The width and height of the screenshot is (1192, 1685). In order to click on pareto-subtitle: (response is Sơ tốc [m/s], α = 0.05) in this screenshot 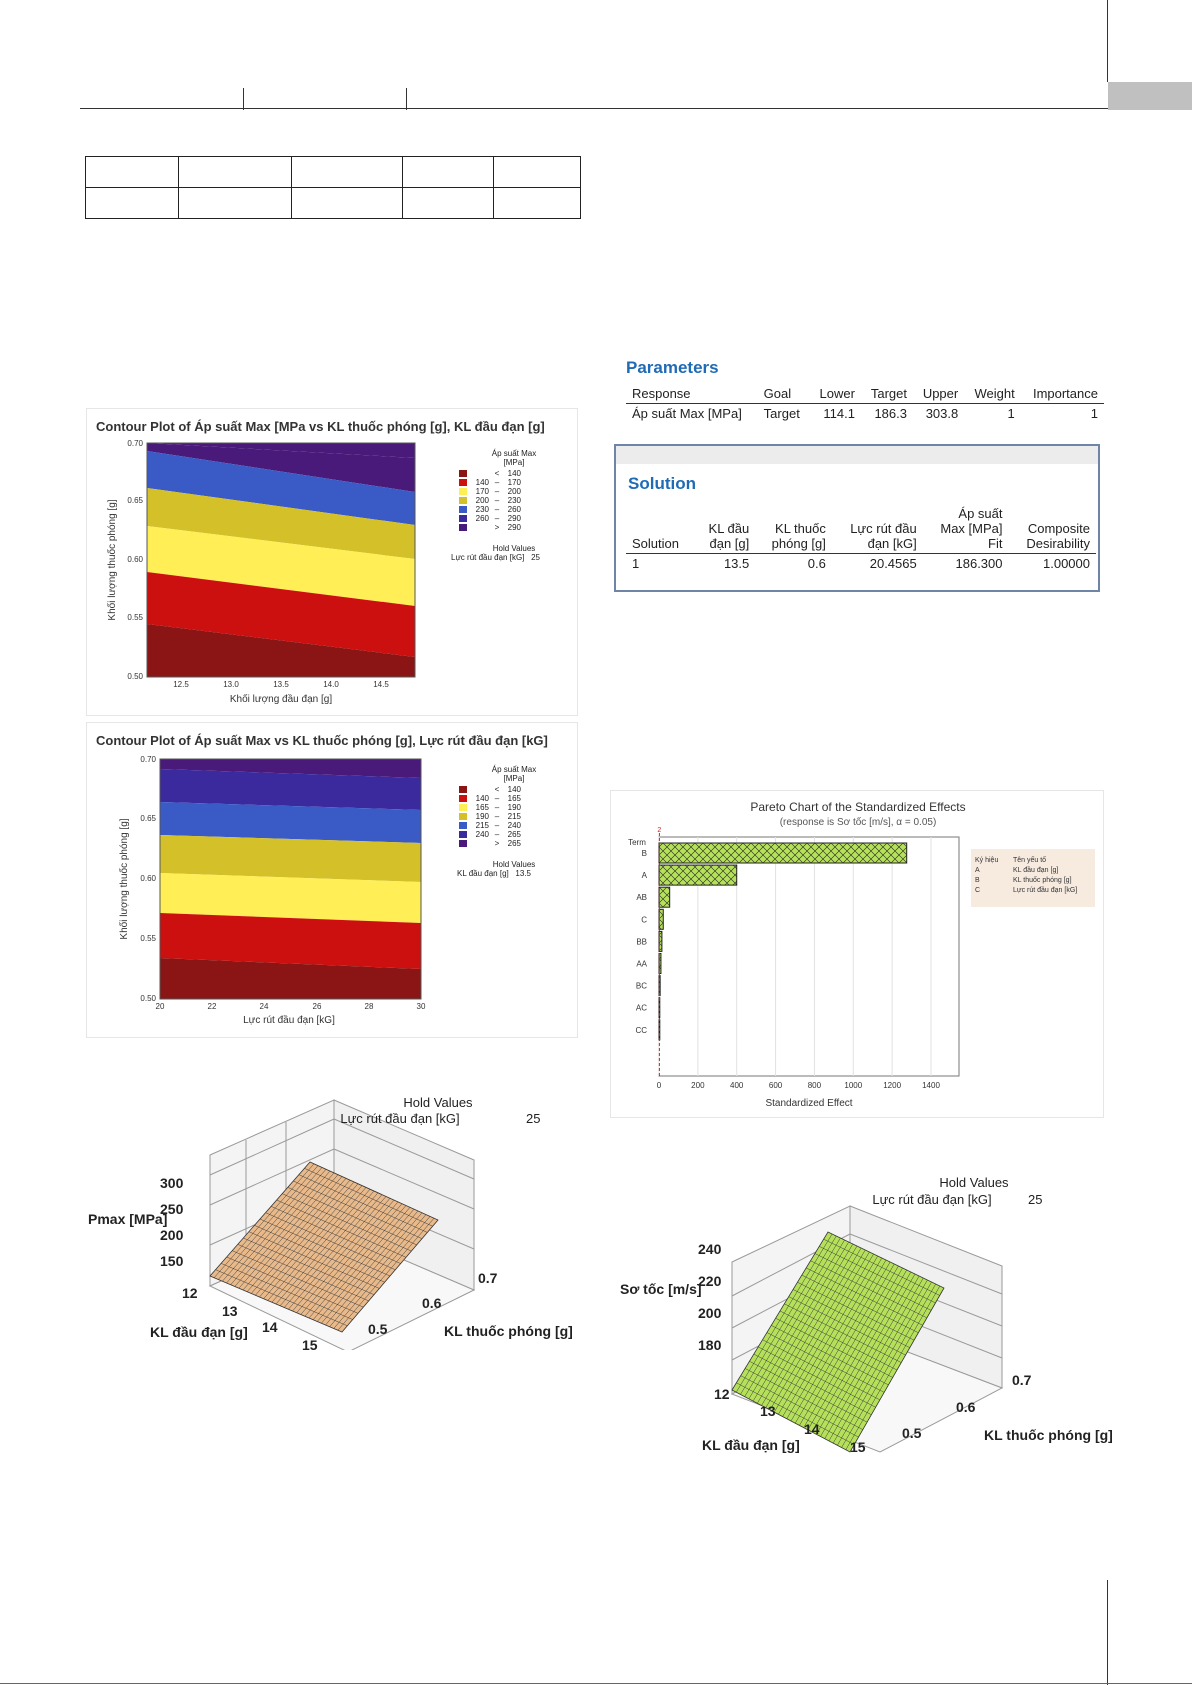, I will do `click(858, 822)`.